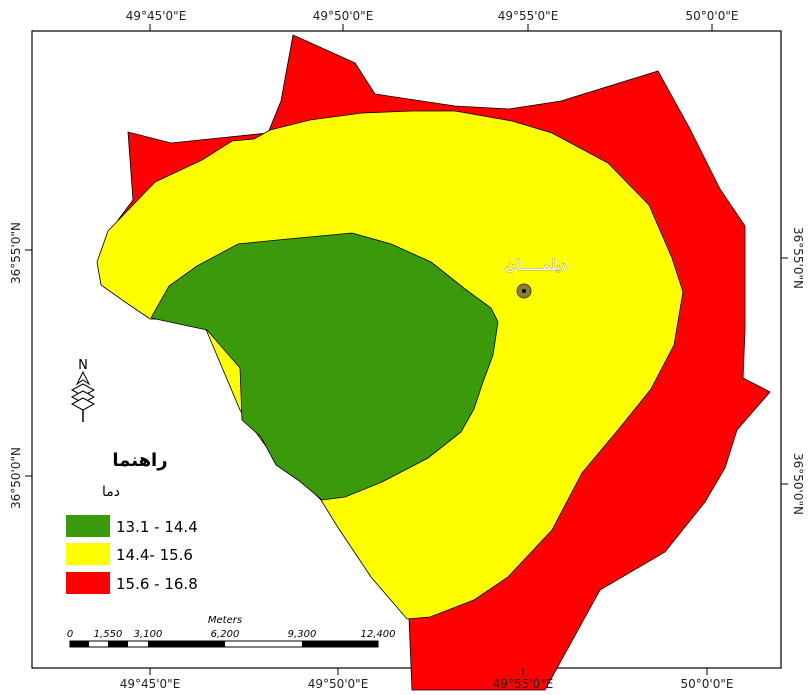 This screenshot has width=808, height=695. What do you see at coordinates (154, 555) in the screenshot?
I see `legend-item-mid: 14.4- 15.6` at bounding box center [154, 555].